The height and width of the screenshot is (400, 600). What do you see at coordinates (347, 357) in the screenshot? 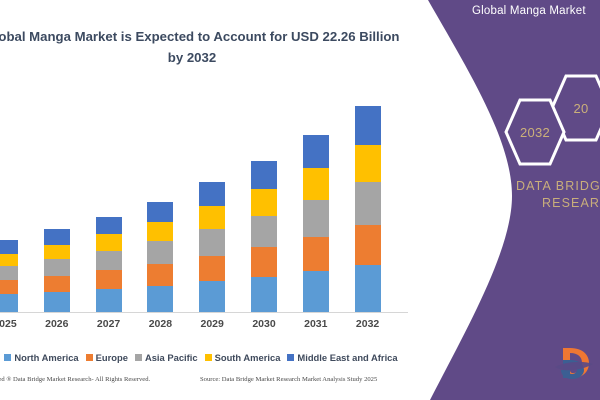
I see `legend-label: Middle East and Africa` at bounding box center [347, 357].